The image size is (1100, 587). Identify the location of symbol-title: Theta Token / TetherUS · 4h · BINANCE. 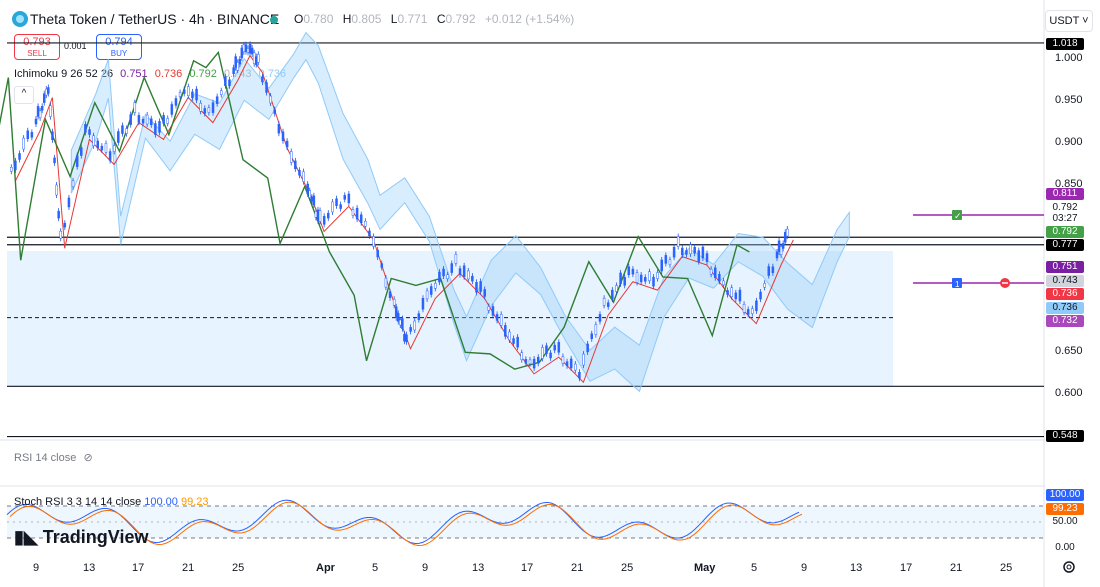
(155, 19).